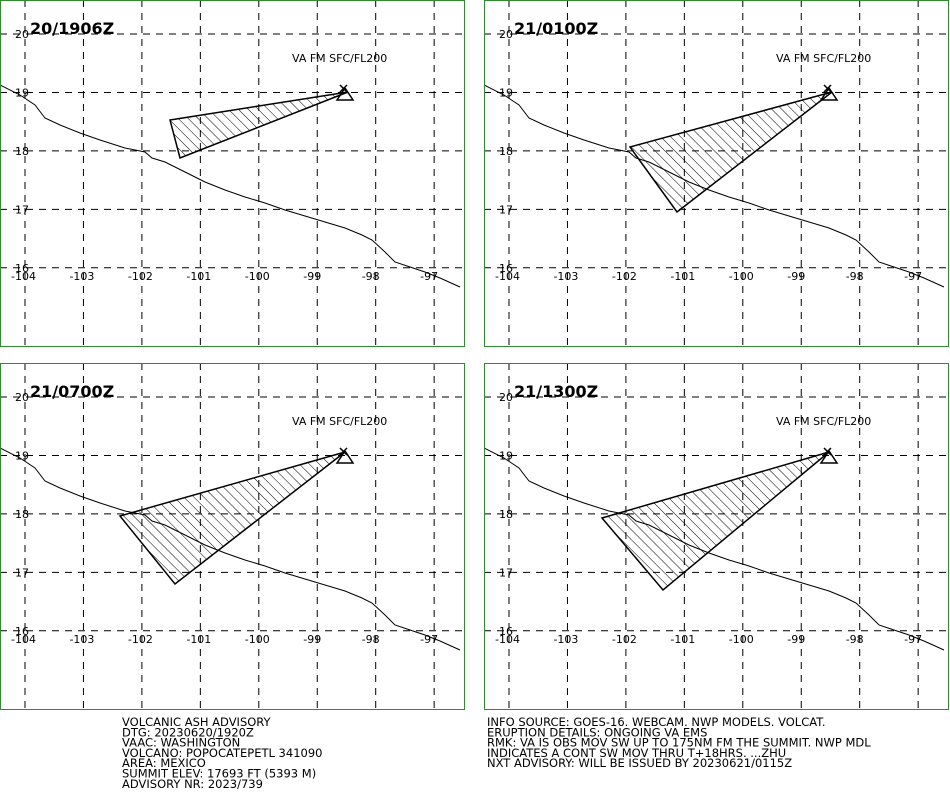 This screenshot has width=950, height=812. Describe the element at coordinates (556, 28) in the screenshot. I see `panel-title: 21/0100Z` at that location.